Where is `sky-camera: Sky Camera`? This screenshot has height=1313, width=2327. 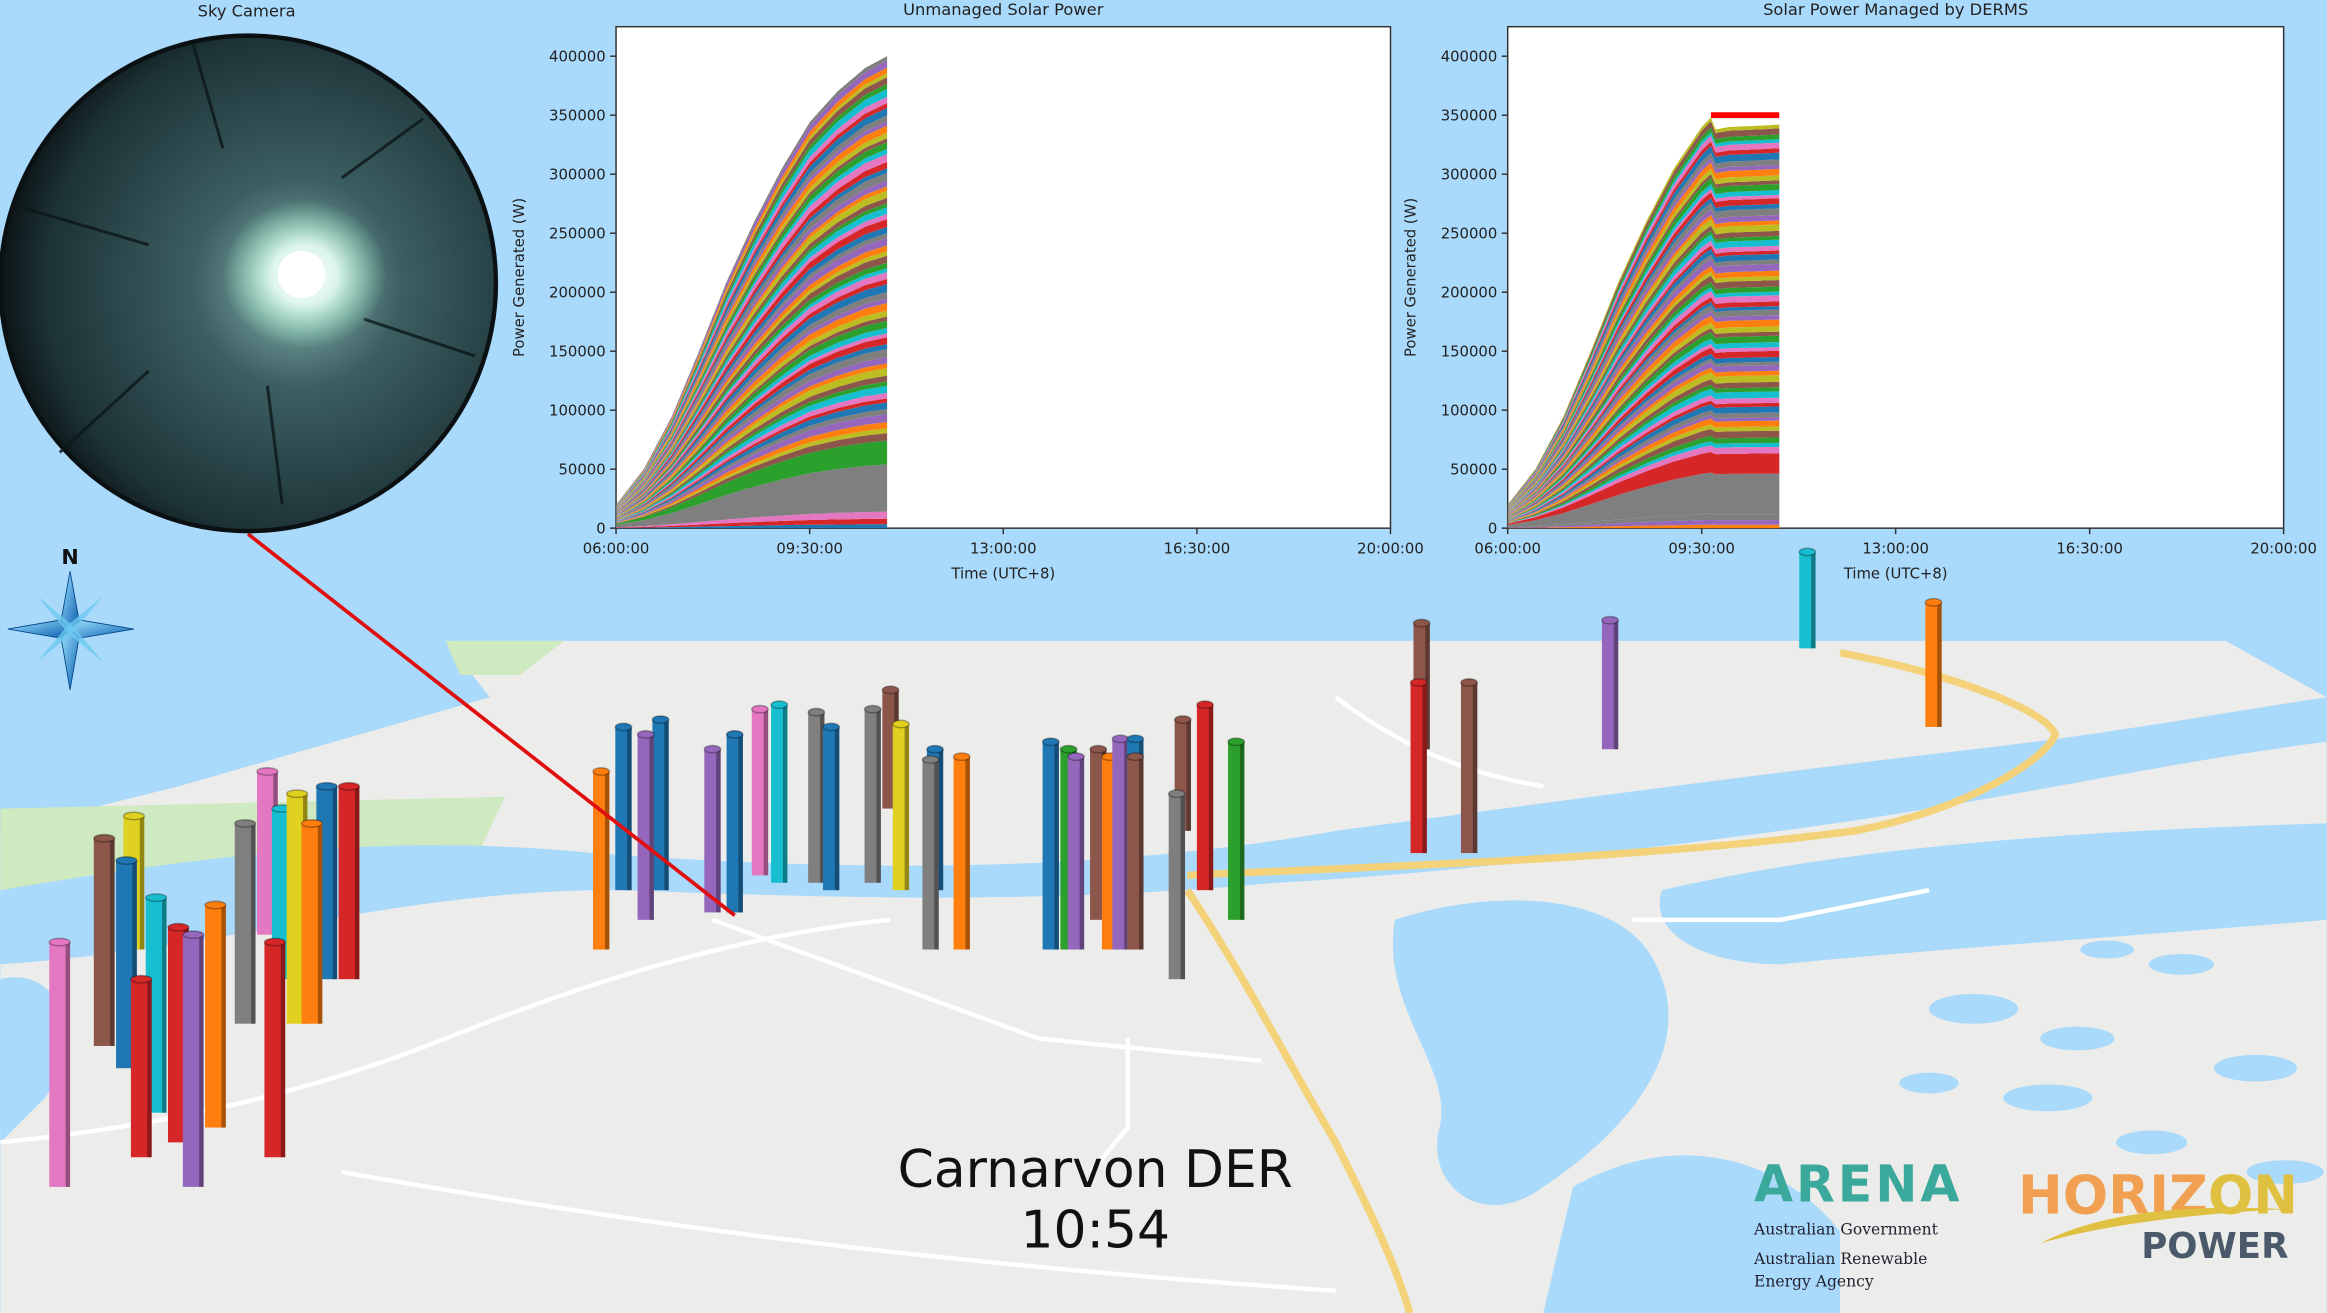 sky-camera: Sky Camera is located at coordinates (249, 267).